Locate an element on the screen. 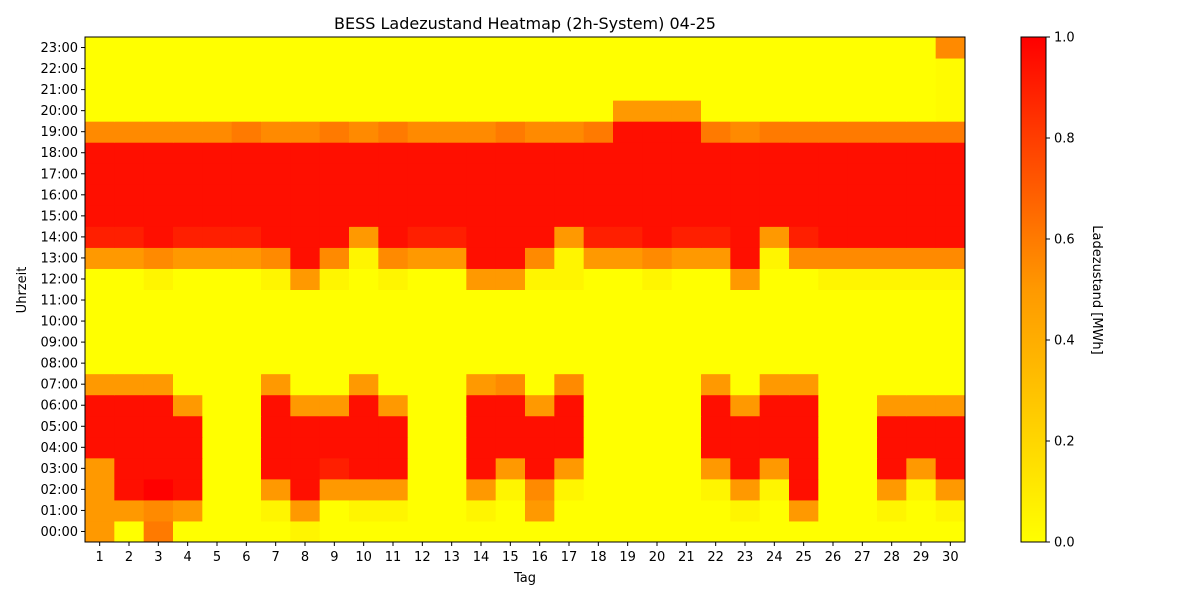 This screenshot has height=600, width=1200. x-tick-label: 1 is located at coordinates (100, 557).